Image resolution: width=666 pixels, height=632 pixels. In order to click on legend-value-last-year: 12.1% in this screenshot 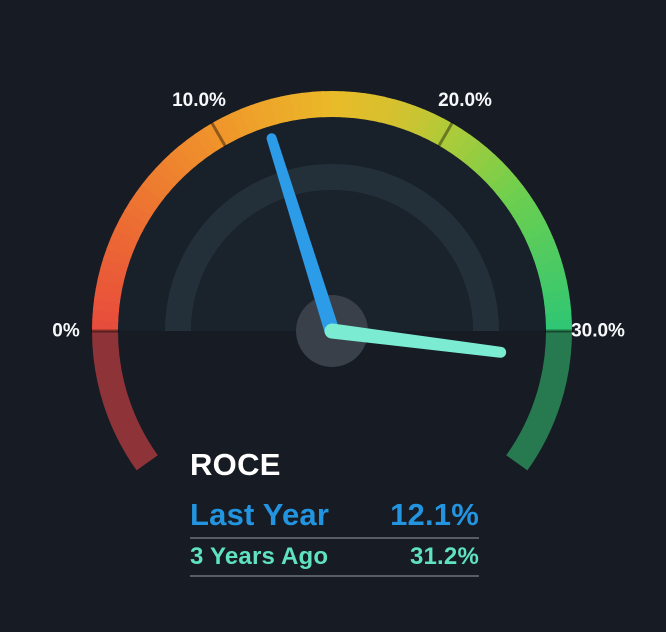, I will do `click(434, 514)`.